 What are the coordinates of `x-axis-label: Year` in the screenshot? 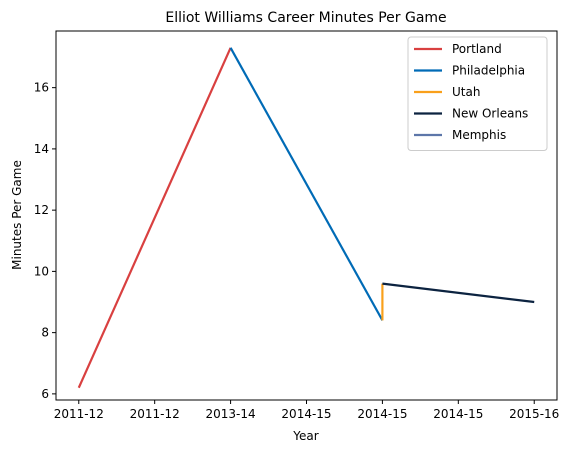 It's located at (305, 436).